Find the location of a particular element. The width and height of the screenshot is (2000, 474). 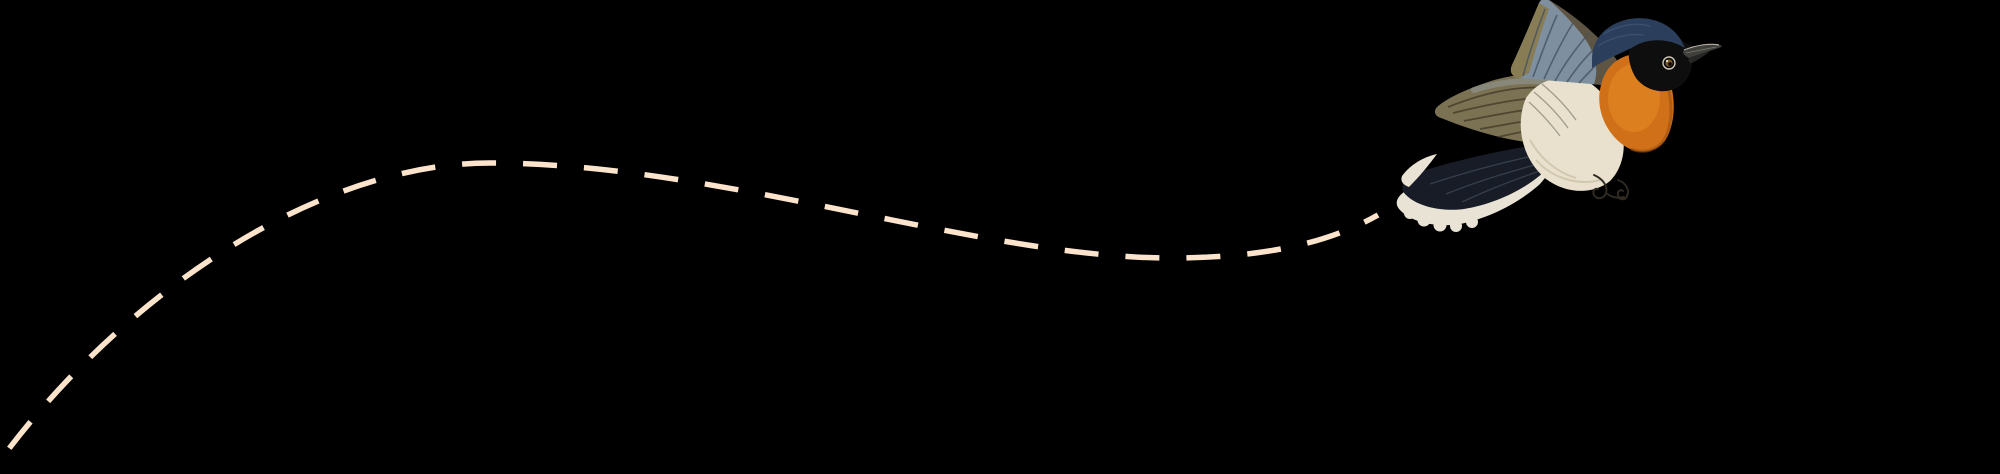

foot-toe-line is located at coordinates (1615, 195).